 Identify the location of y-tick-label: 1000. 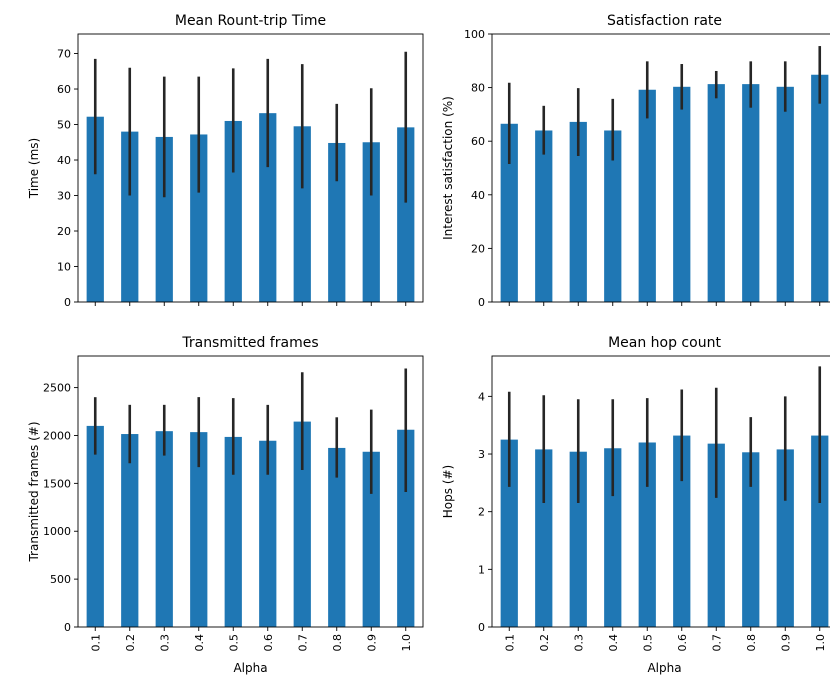
(57, 531).